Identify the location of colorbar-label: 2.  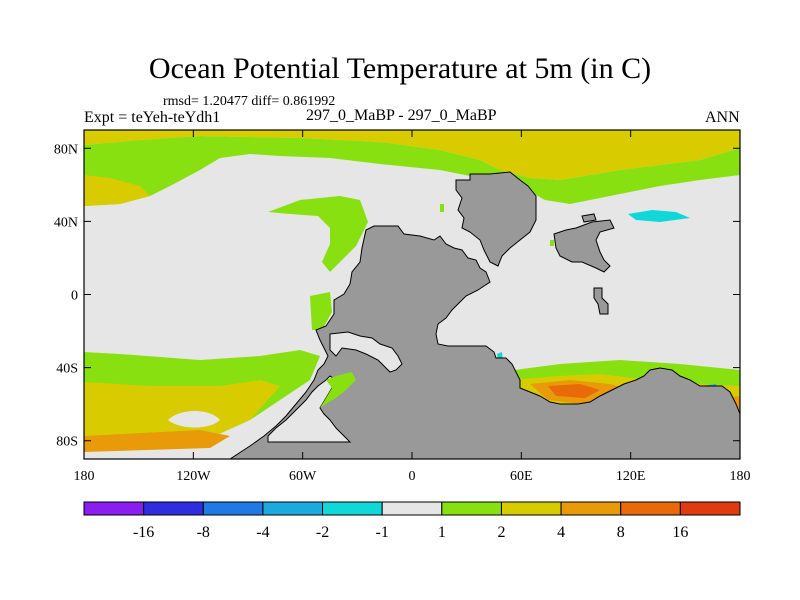
(501, 532).